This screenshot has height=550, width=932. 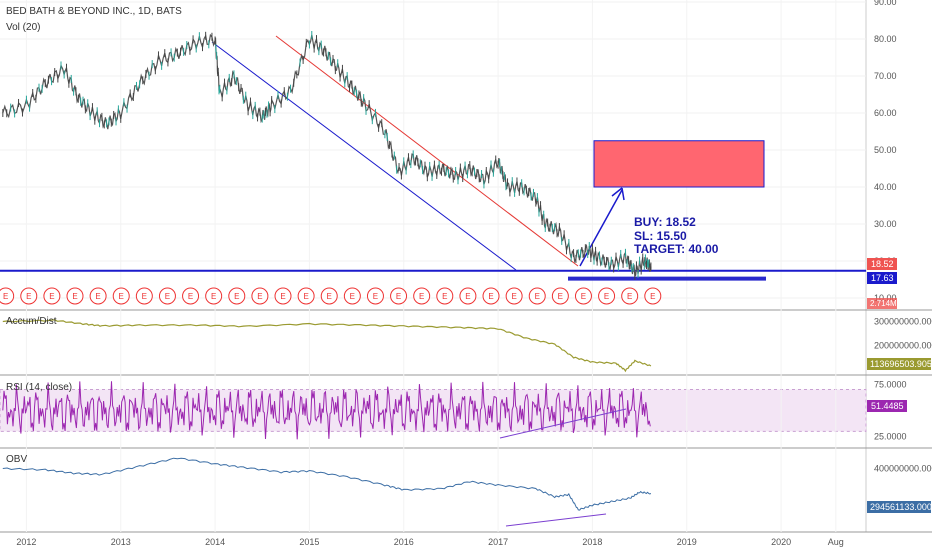 What do you see at coordinates (660, 236) in the screenshot?
I see `stop-loss-label: SL: 15.50` at bounding box center [660, 236].